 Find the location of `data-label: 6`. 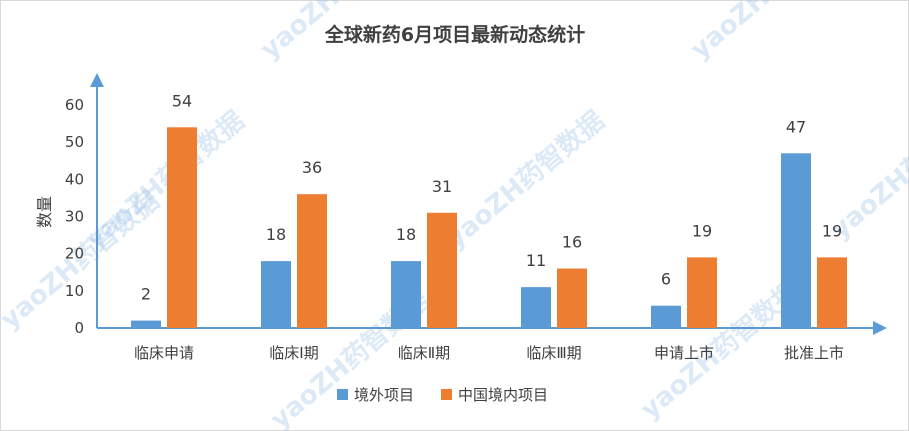

data-label: 6 is located at coordinates (666, 279).